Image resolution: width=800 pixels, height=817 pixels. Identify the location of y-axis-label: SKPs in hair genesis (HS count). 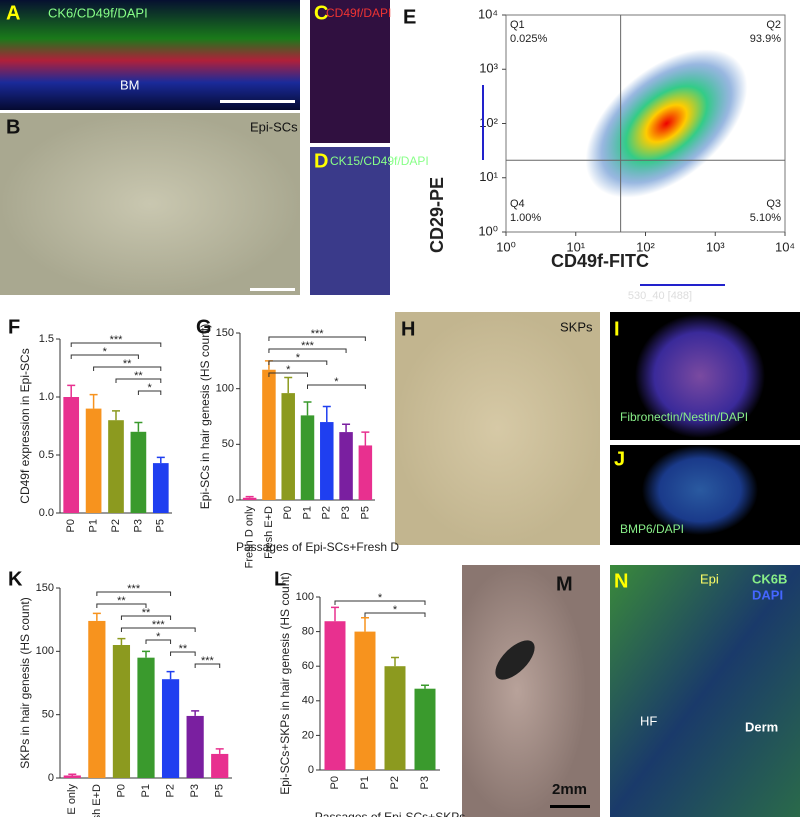
(25, 682).